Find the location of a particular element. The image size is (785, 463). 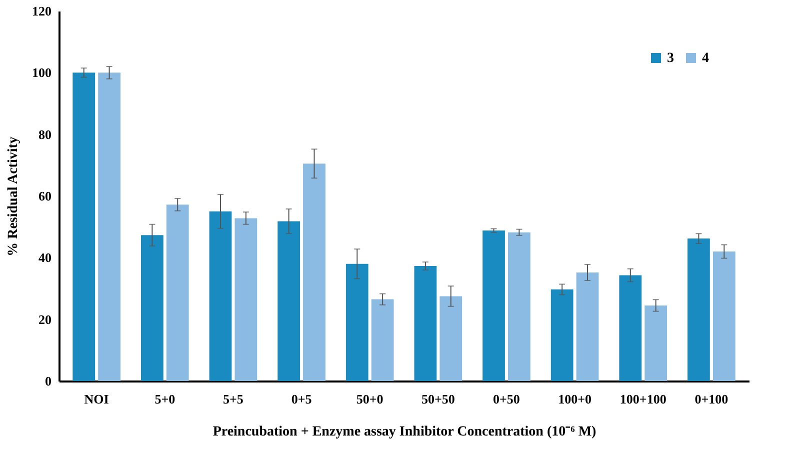

x-tick-label: 100+100 is located at coordinates (643, 399).